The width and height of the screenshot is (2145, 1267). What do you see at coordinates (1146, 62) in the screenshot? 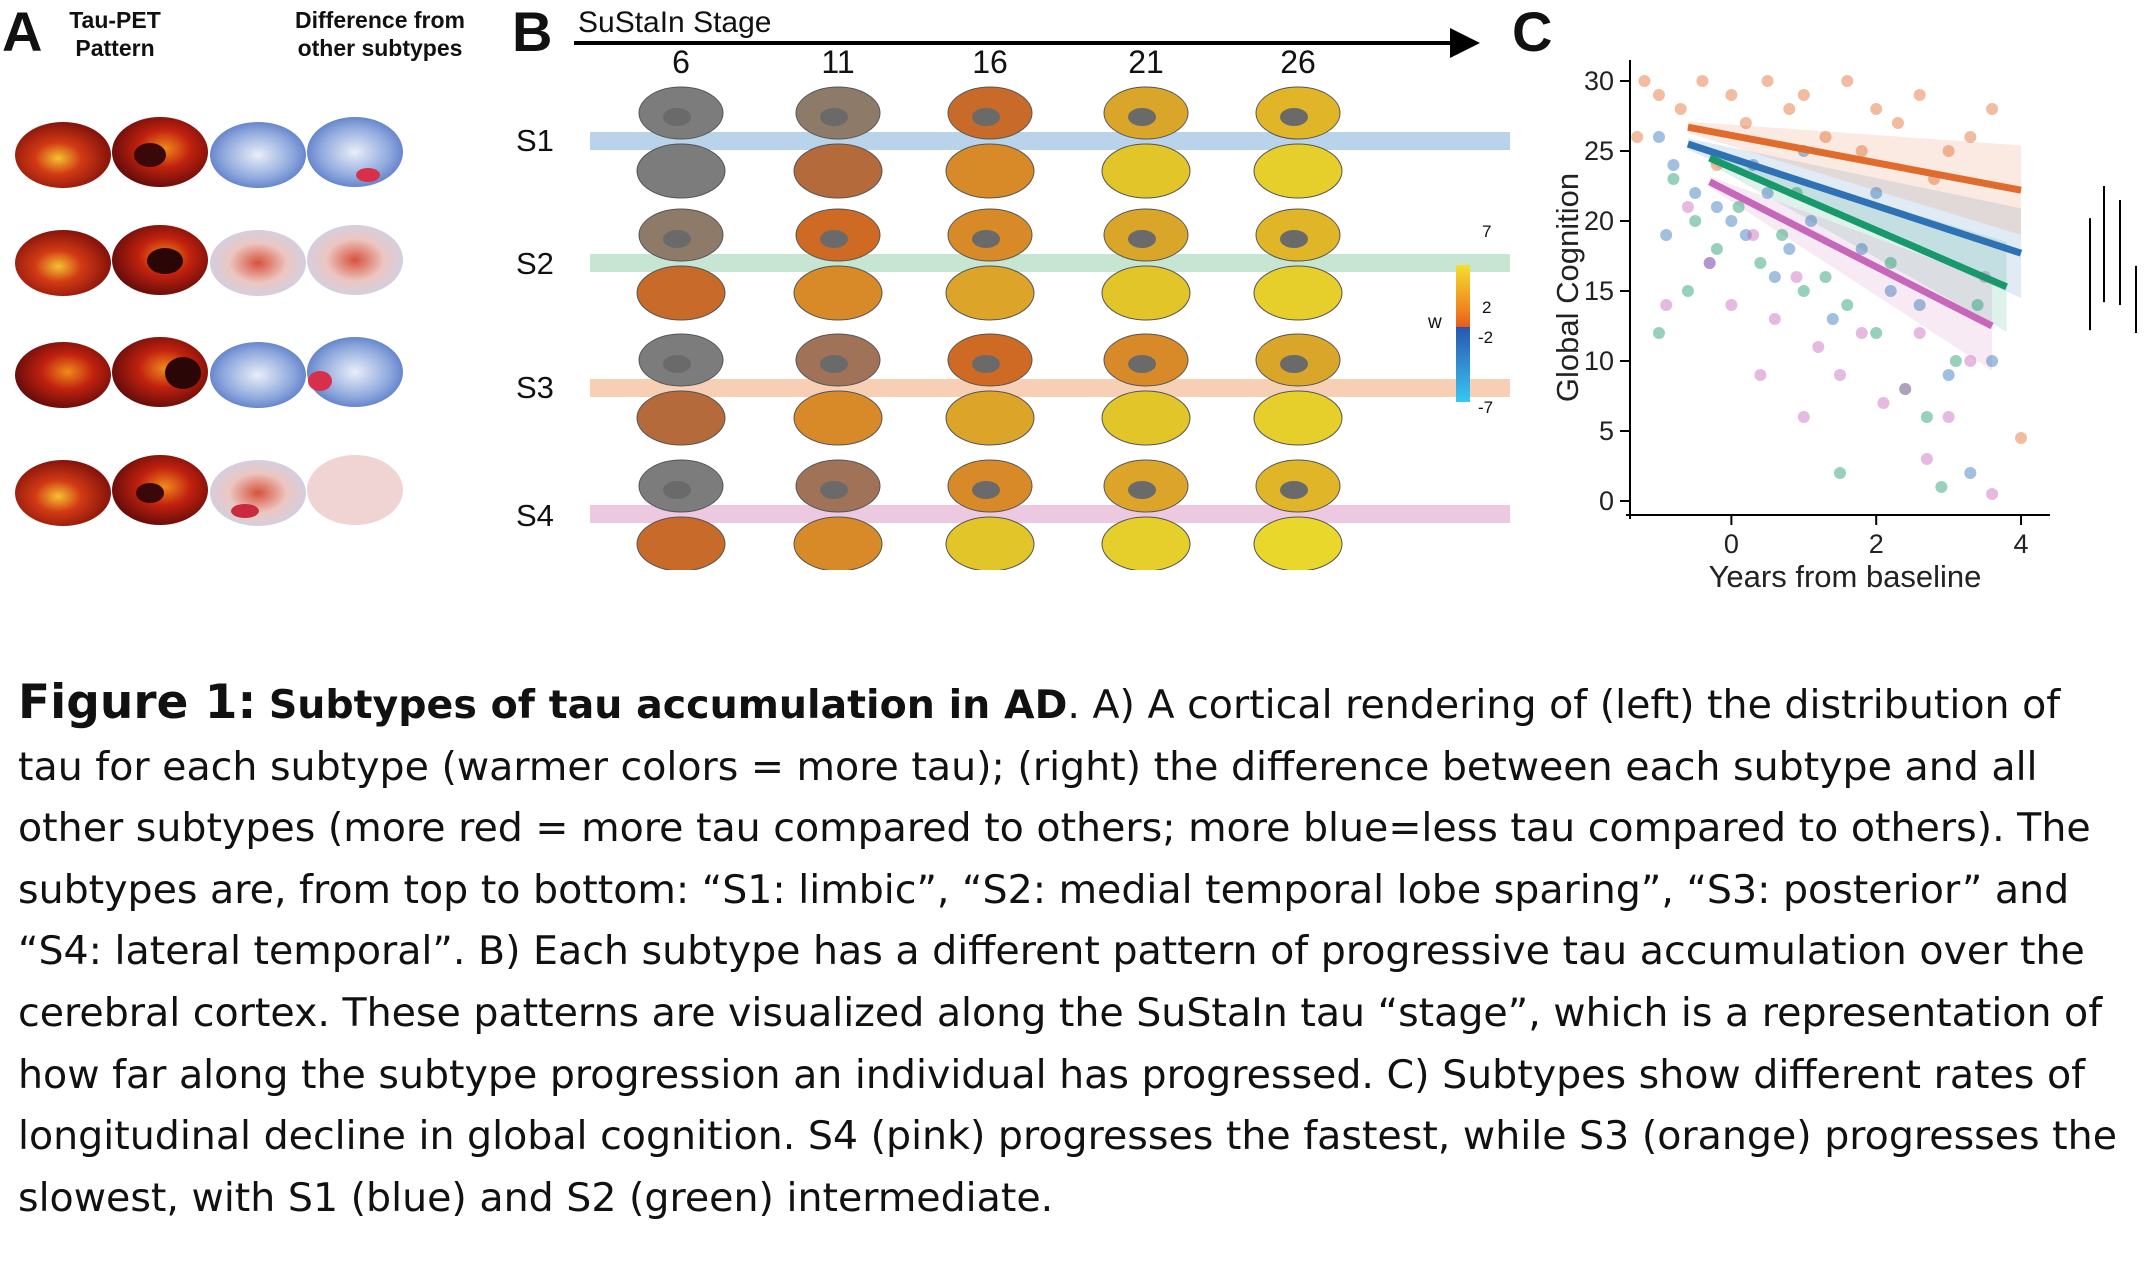
I see `stage-number: 21` at bounding box center [1146, 62].